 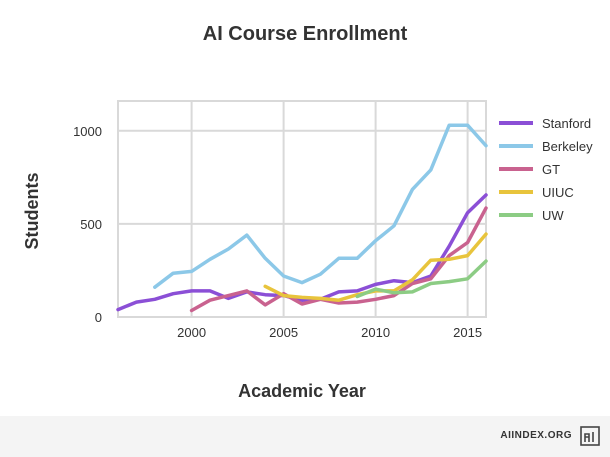 What do you see at coordinates (305, 34) in the screenshot?
I see `chart-title: AI Course Enrollment` at bounding box center [305, 34].